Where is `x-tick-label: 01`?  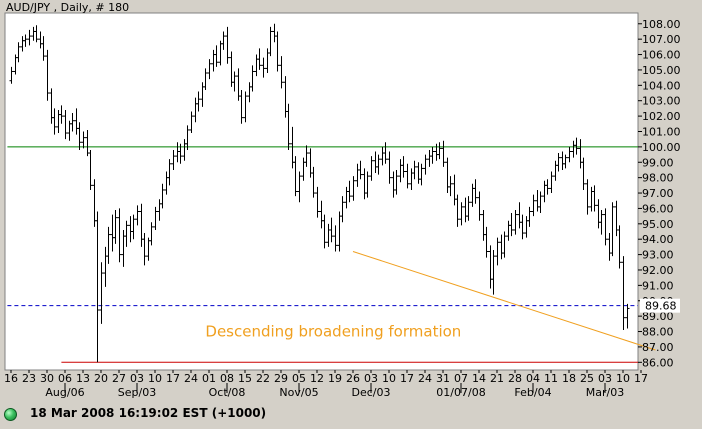
x-tick-label: 01 is located at coordinates (209, 378).